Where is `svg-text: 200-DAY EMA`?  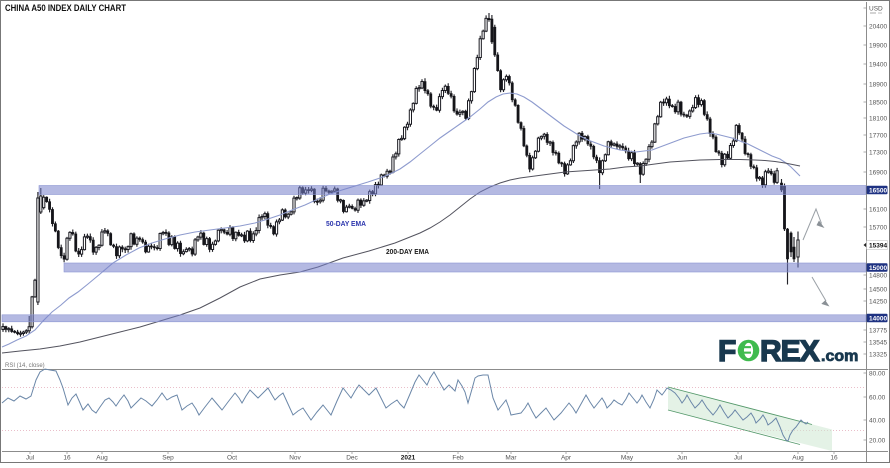 svg-text: 200-DAY EMA is located at coordinates (408, 251).